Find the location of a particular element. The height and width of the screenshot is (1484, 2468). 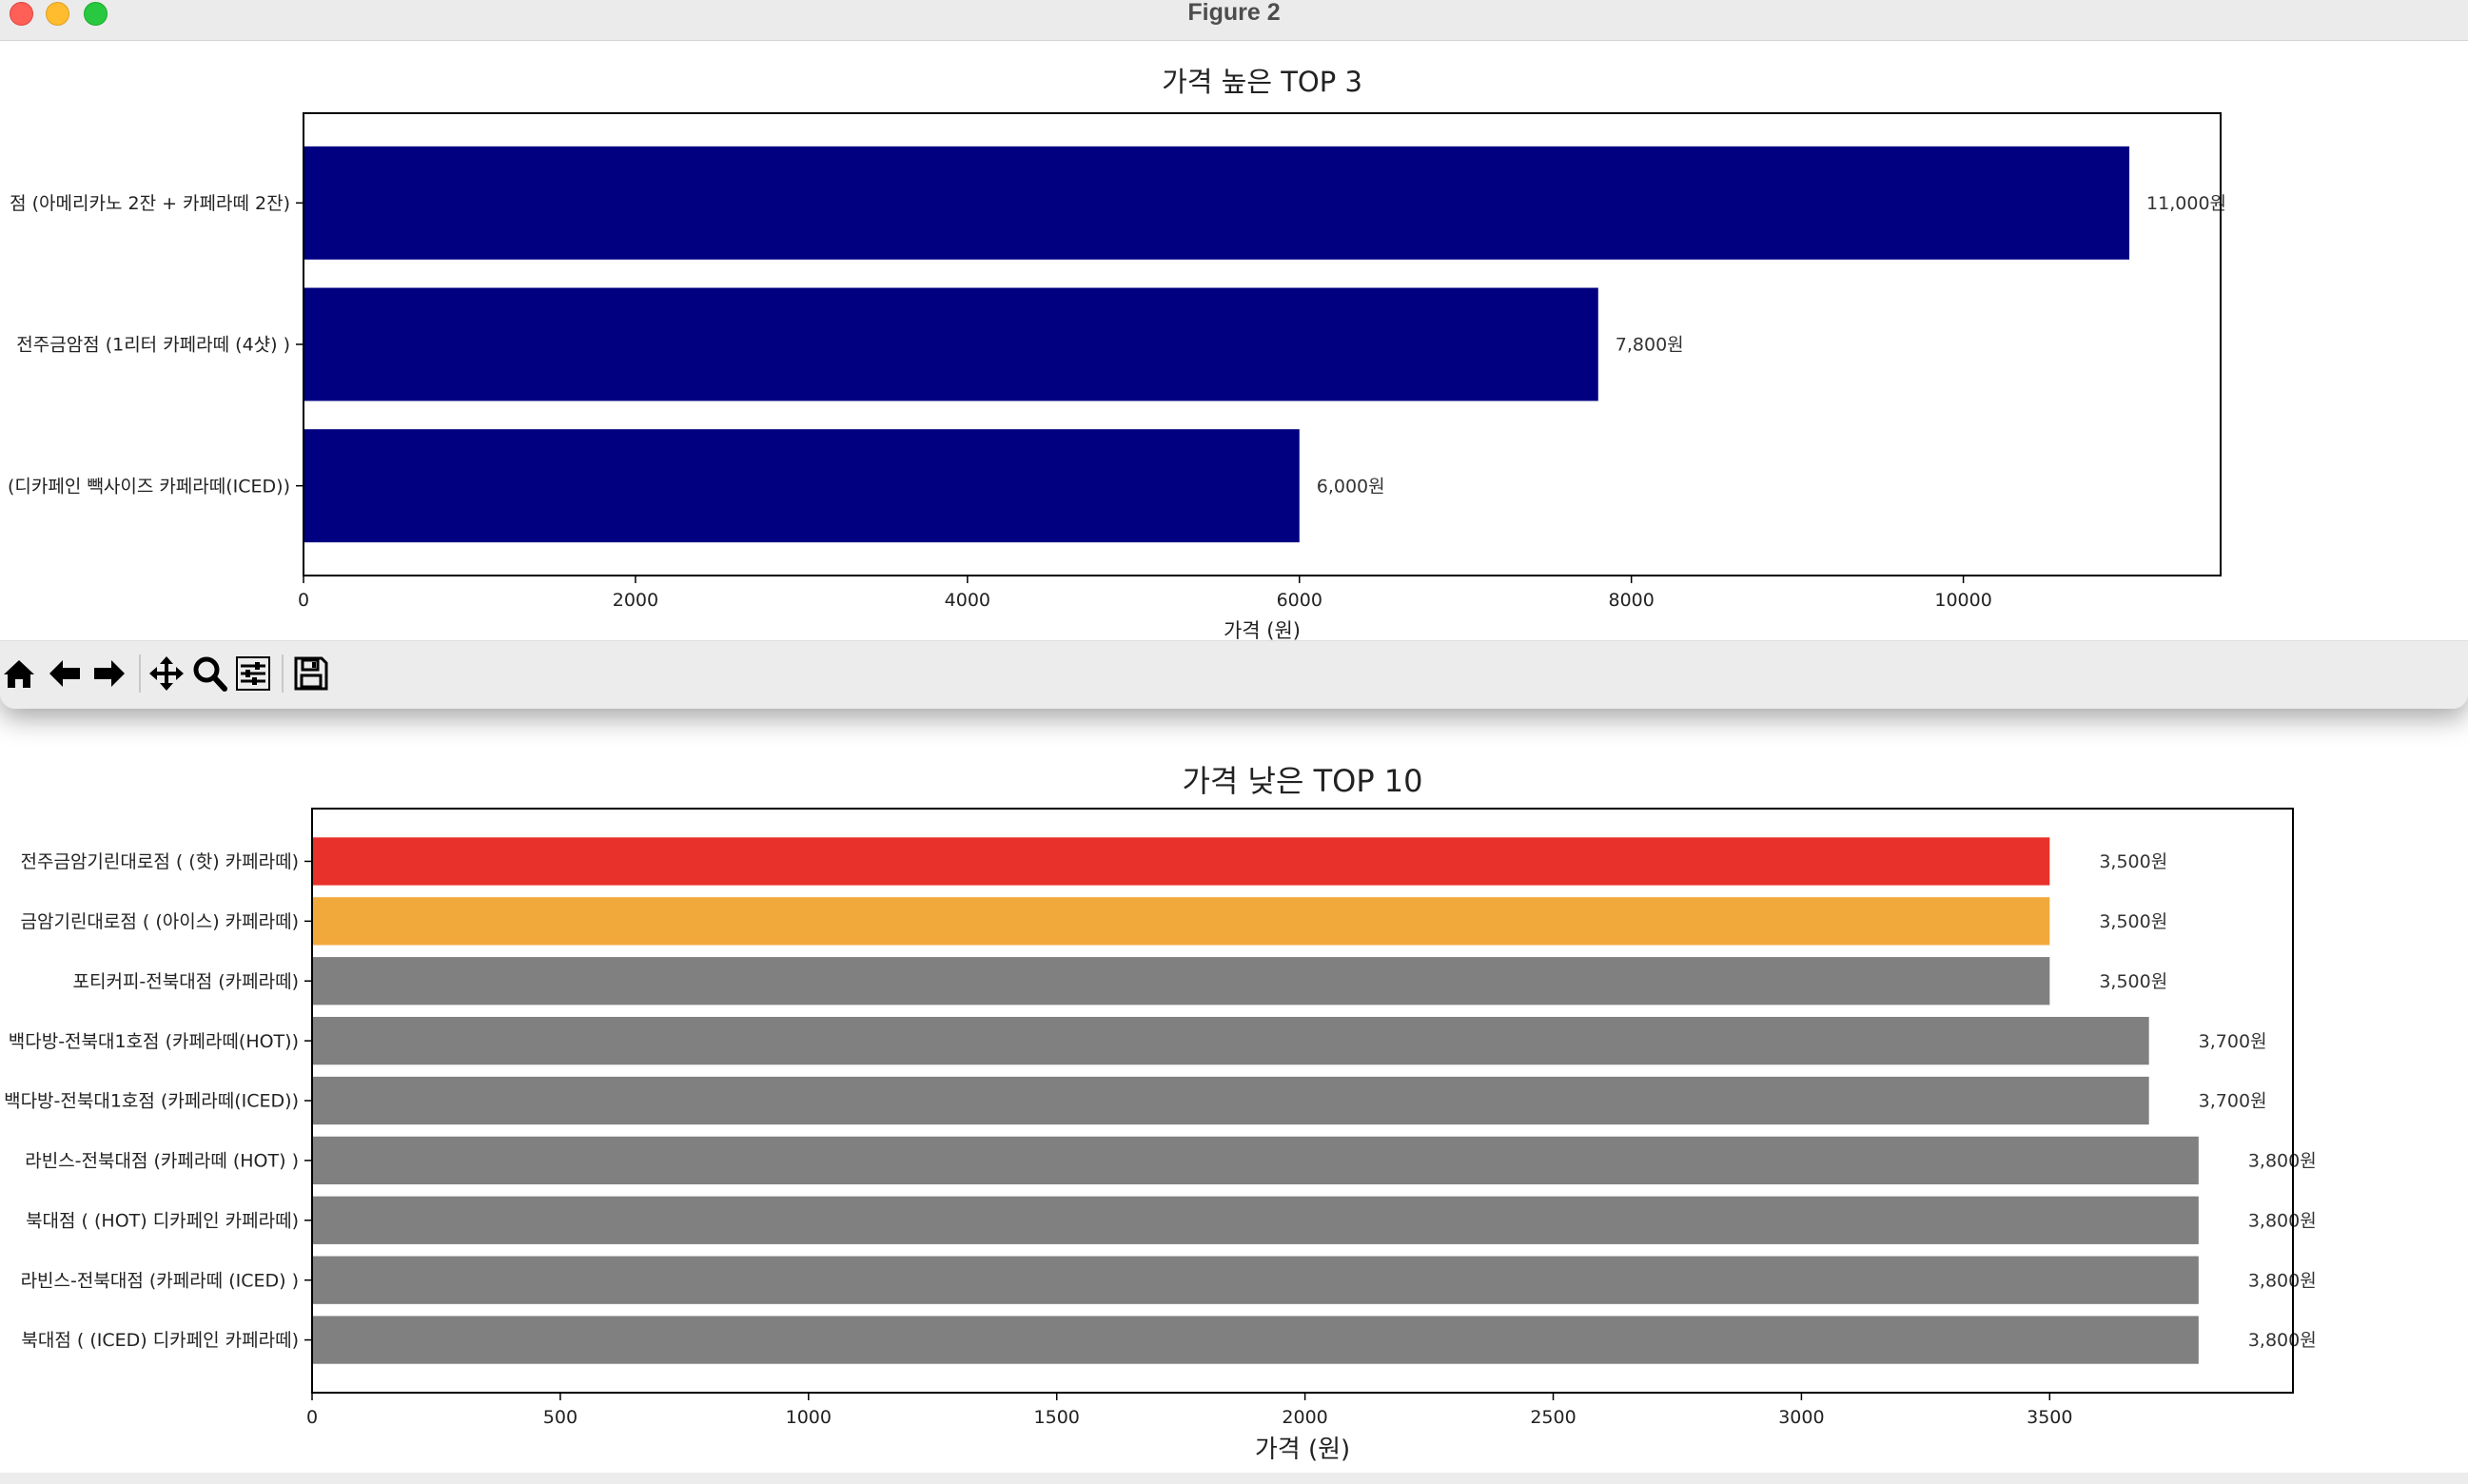

home-icon is located at coordinates (19, 674).